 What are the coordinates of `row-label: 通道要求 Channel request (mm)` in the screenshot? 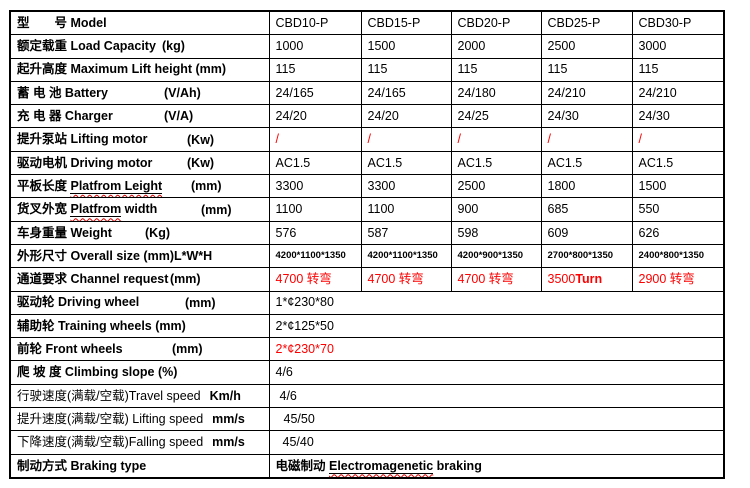 It's located at (139, 279).